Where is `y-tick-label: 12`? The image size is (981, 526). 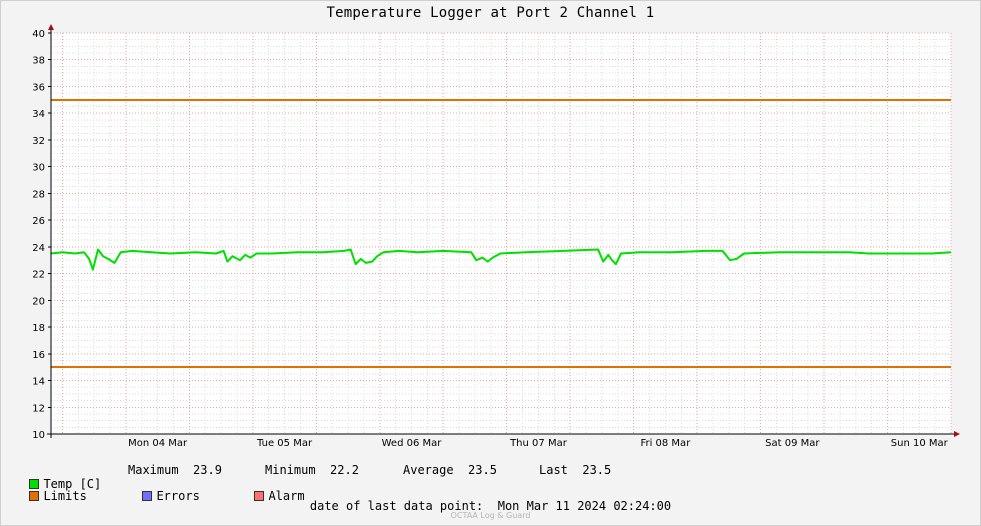
y-tick-label: 12 is located at coordinates (38, 408).